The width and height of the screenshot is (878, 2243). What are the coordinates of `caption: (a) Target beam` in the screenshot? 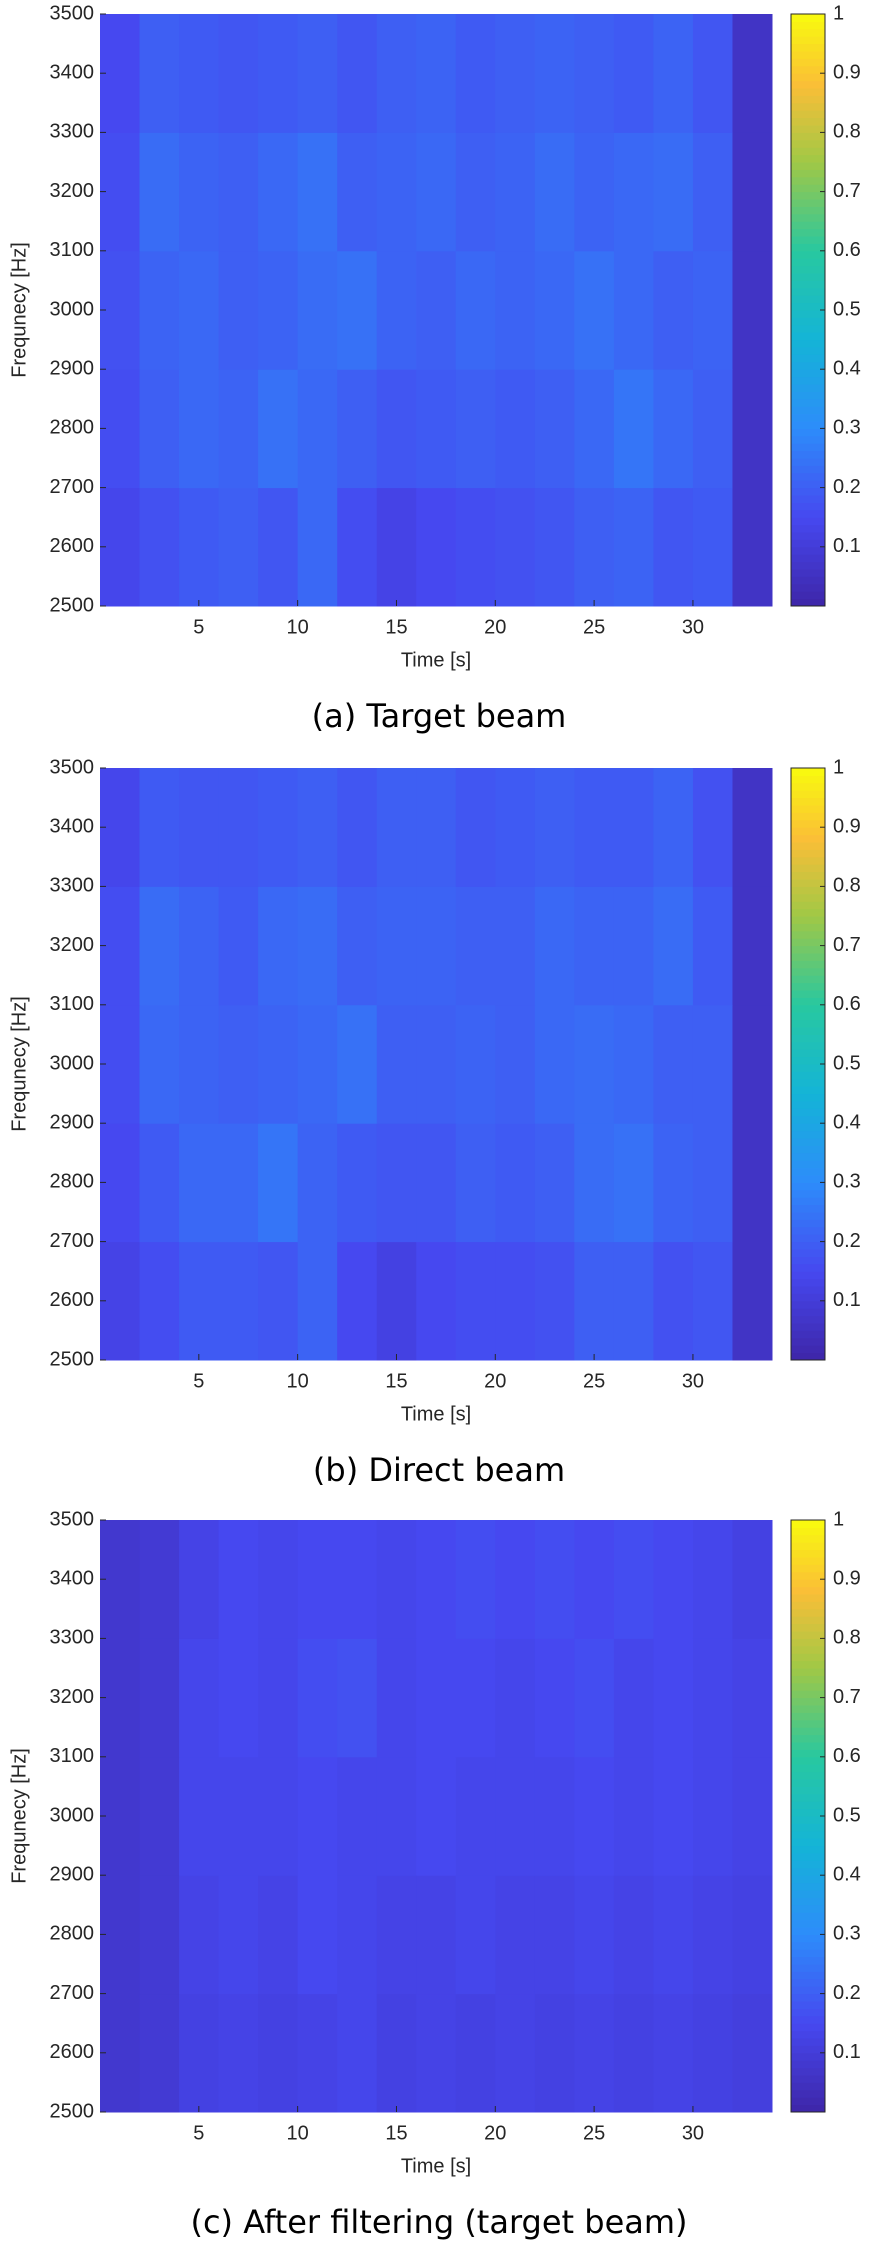 It's located at (439, 716).